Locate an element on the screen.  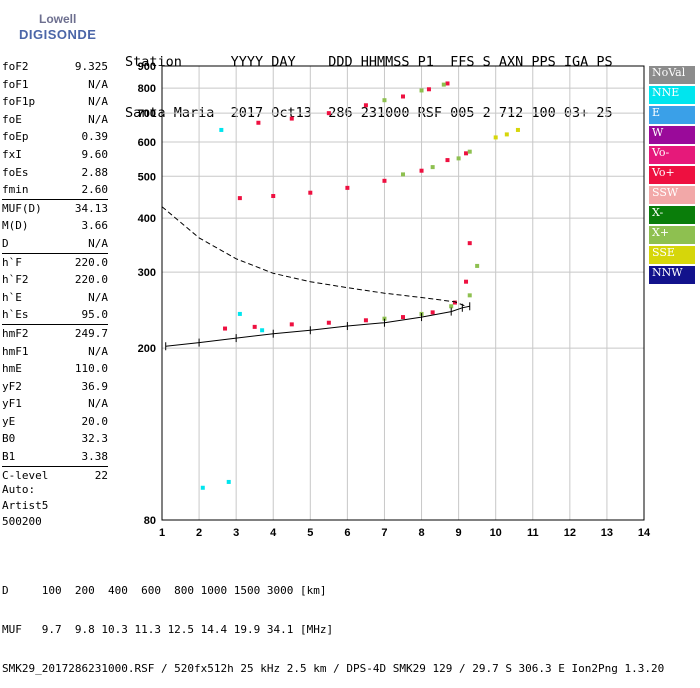
legend-item-vo: Vo+ is located at coordinates (672, 176).